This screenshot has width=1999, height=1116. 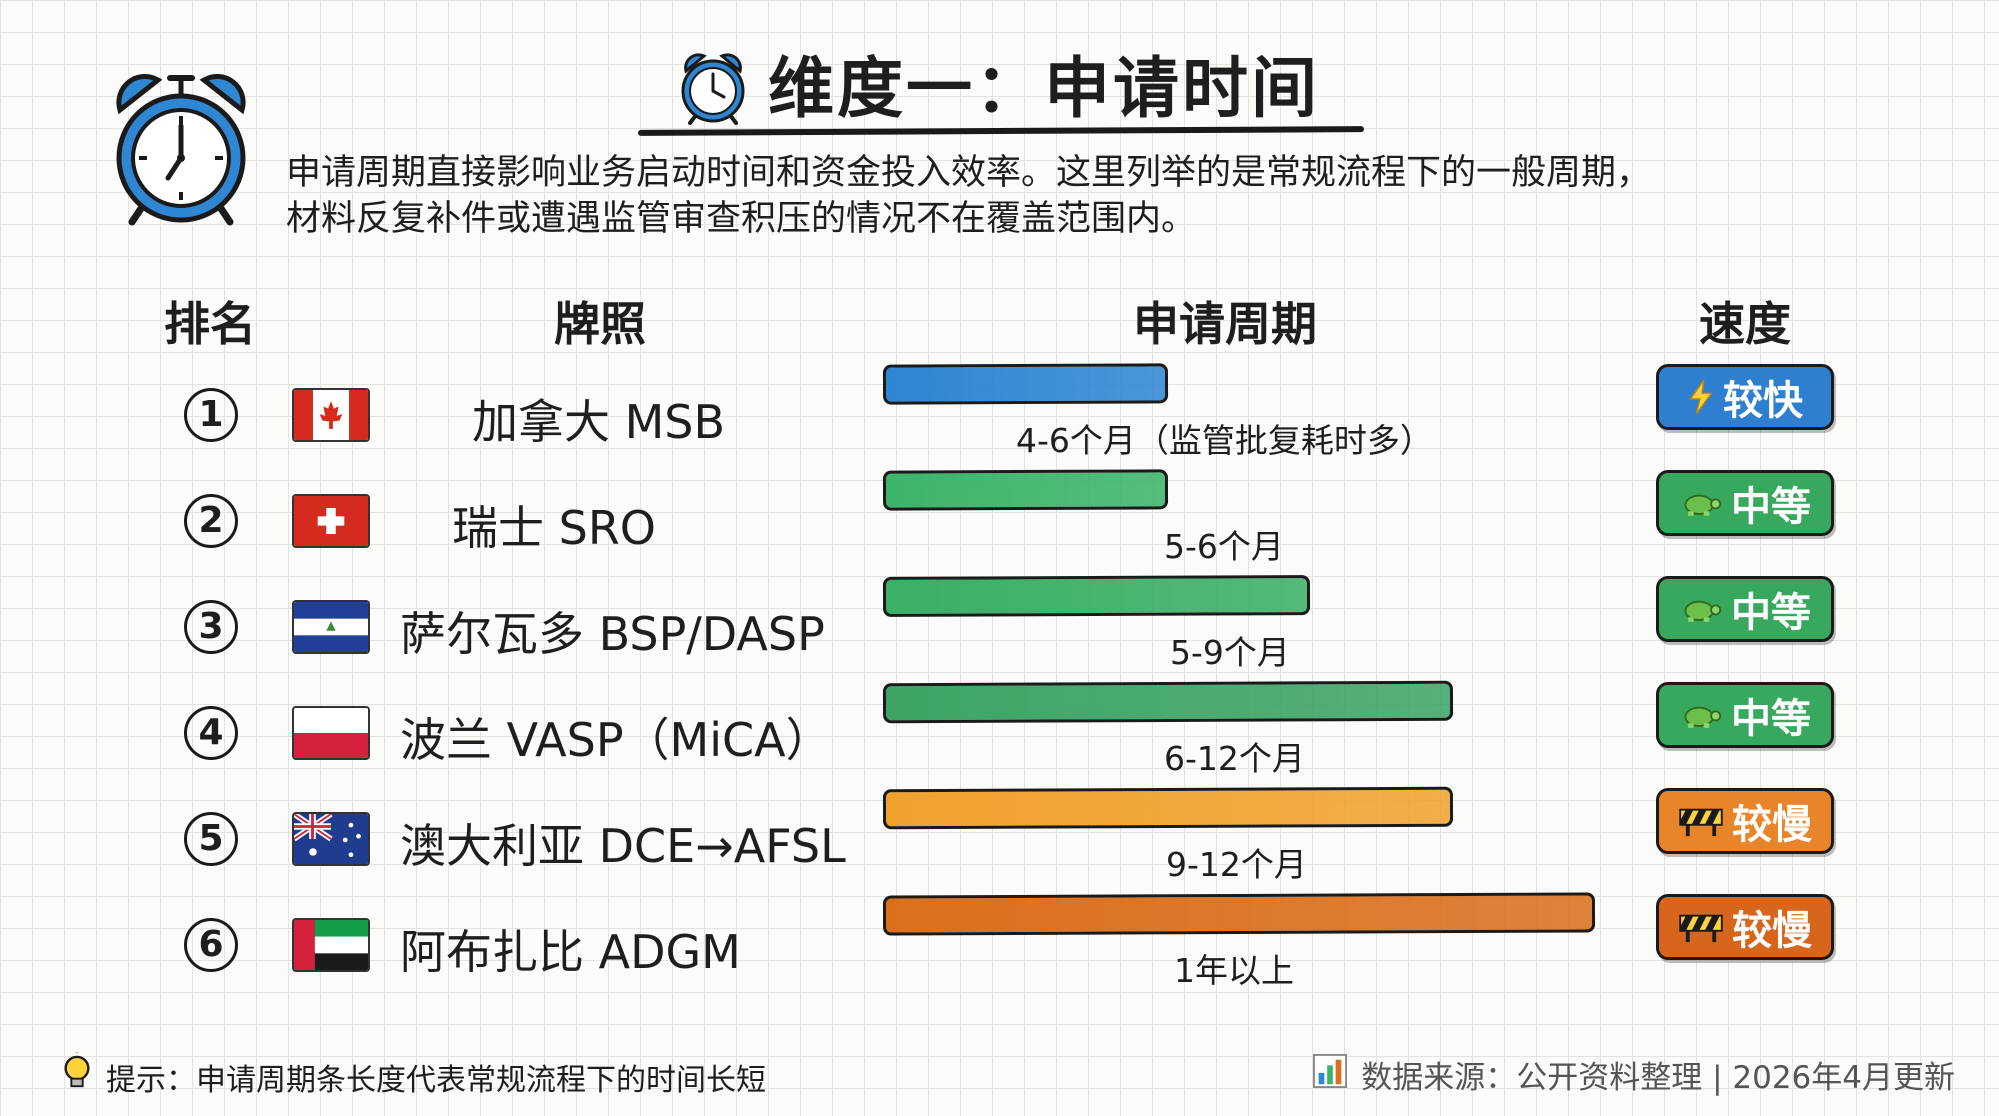 What do you see at coordinates (211, 945) in the screenshot?
I see `rank-badge: 6` at bounding box center [211, 945].